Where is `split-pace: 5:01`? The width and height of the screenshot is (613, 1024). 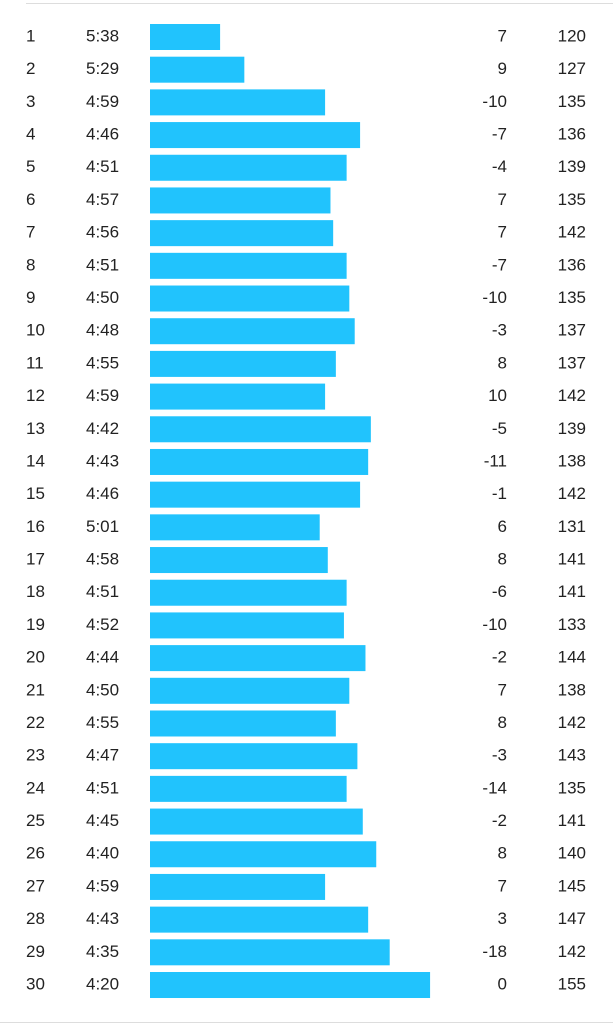 split-pace: 5:01 is located at coordinates (102, 526).